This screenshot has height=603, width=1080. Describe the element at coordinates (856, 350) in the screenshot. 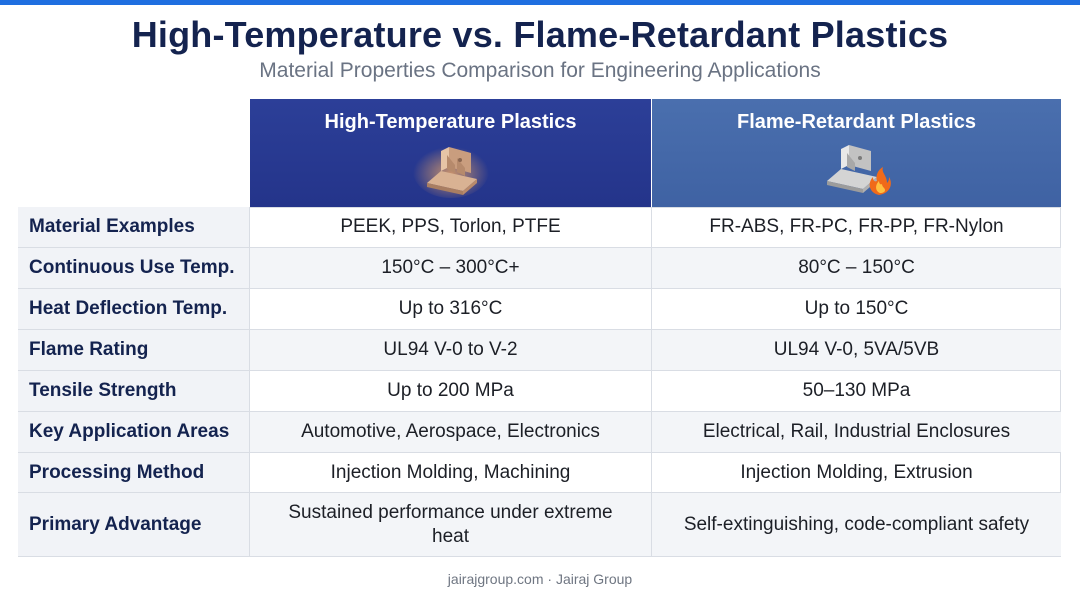

I see `flame-retardant-cell: UL94 V-0, 5VA/5VB` at that location.